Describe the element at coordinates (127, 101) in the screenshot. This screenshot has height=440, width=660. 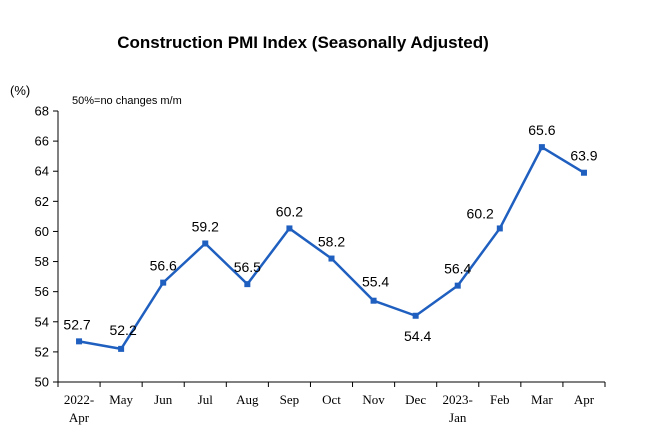
I see `chart-note: 50%=no changes m/m` at that location.